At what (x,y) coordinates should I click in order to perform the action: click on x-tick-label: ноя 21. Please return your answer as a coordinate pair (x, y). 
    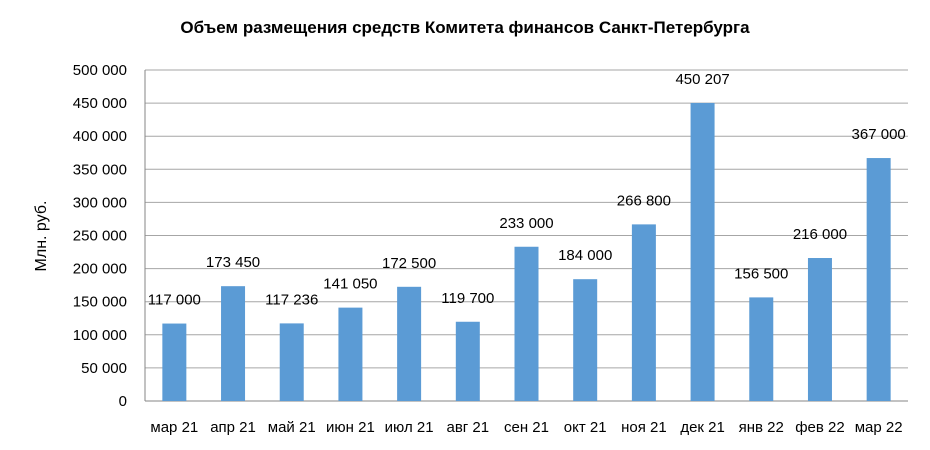
    Looking at the image, I should click on (644, 427).